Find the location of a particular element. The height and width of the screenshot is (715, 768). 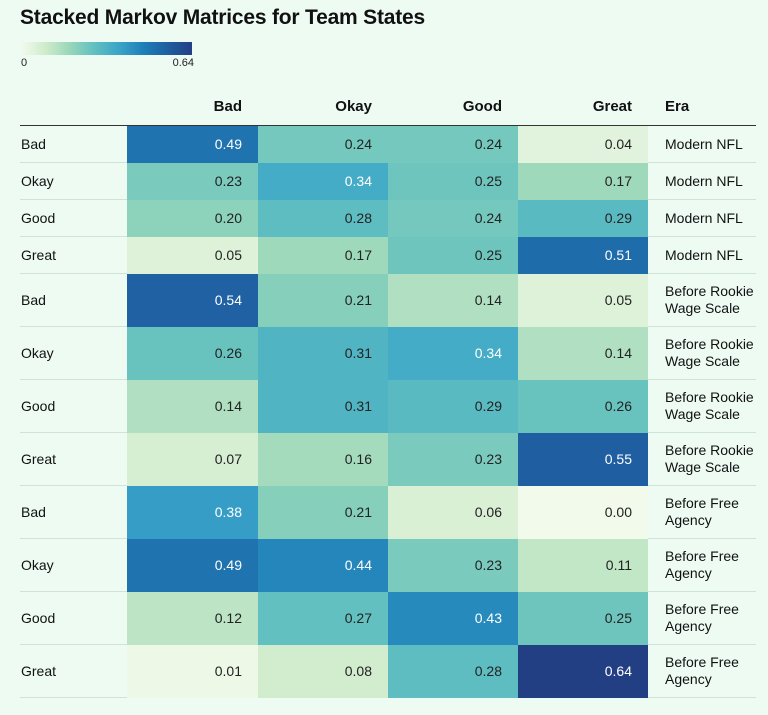

matrix-row: Good 0.20 0.28 0.24 0.29 Modern NFL is located at coordinates (388, 218).